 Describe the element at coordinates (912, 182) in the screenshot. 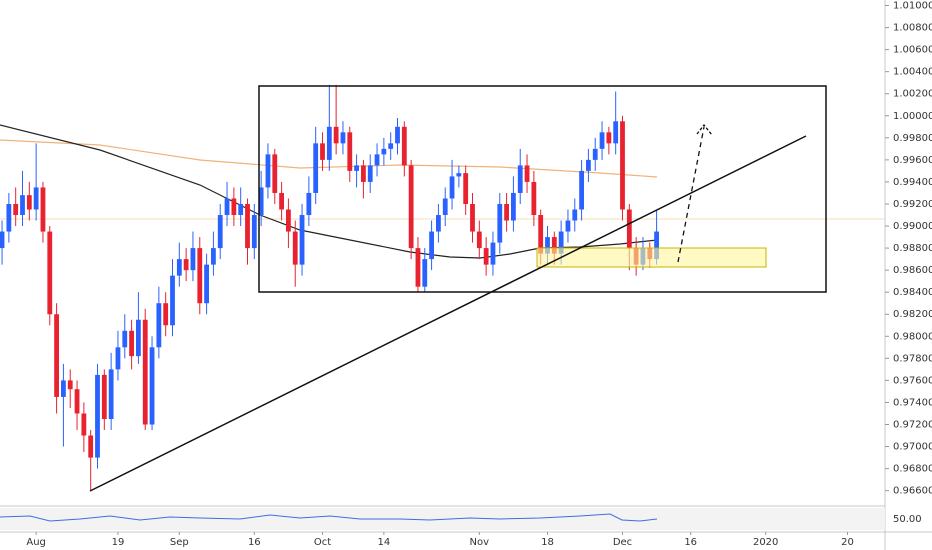

I see `y-tick-label: 0.99400` at that location.